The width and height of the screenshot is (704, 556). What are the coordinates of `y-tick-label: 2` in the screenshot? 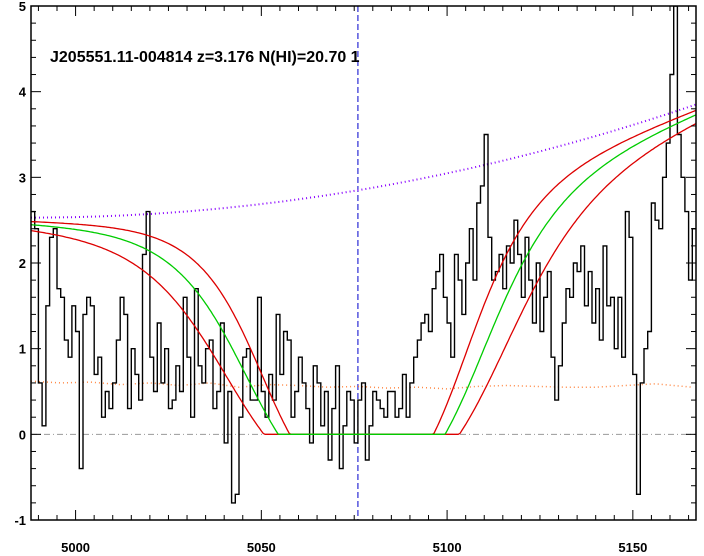 It's located at (22, 263).